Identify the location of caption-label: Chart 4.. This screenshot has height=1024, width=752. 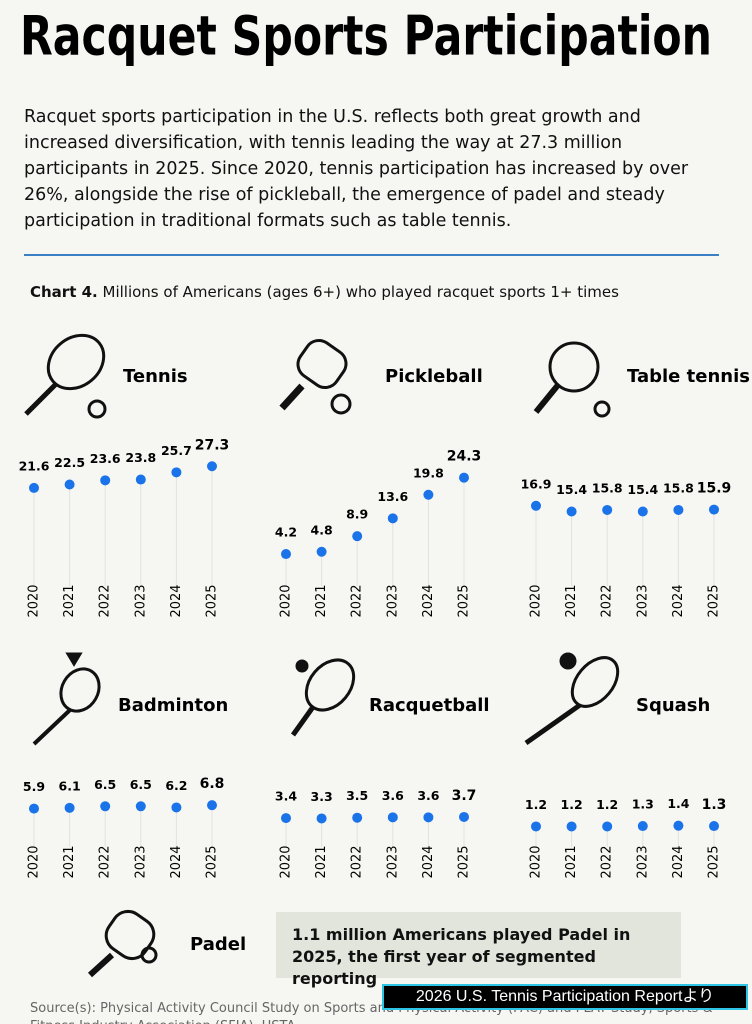
(64, 292).